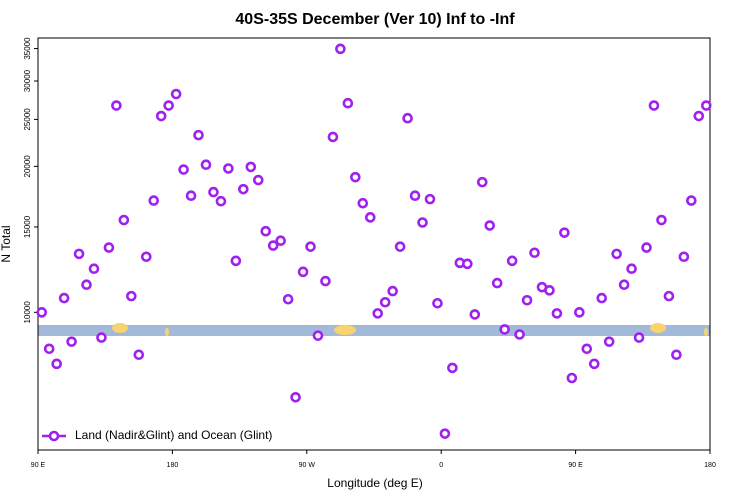 Image resolution: width=750 pixels, height=500 pixels. Describe the element at coordinates (307, 465) in the screenshot. I see `x-tick-label: 90 W` at that location.